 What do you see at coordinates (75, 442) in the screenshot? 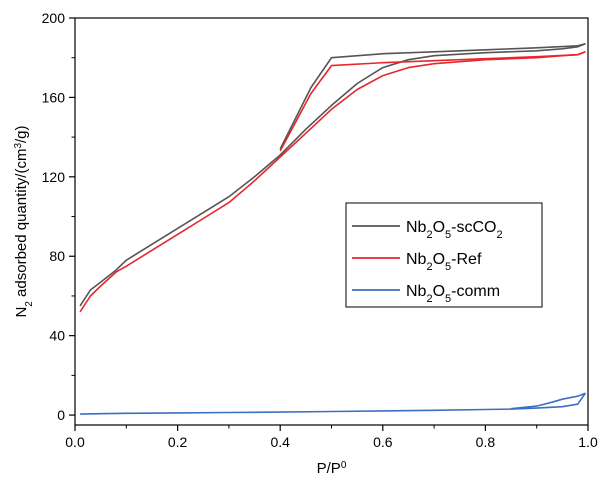
I see `x-tick-label: 0.0` at bounding box center [75, 442].